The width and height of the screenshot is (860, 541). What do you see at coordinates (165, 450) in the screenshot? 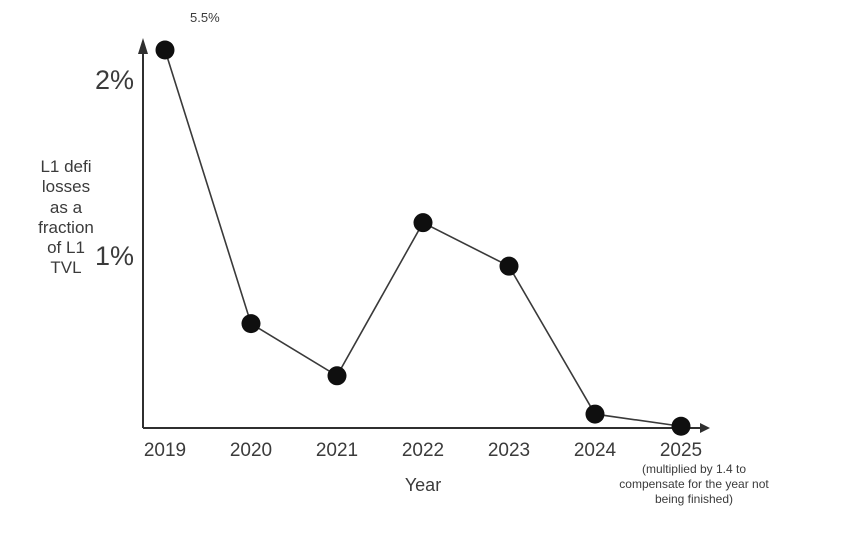
I see `x-tick-2019: 2019` at bounding box center [165, 450].